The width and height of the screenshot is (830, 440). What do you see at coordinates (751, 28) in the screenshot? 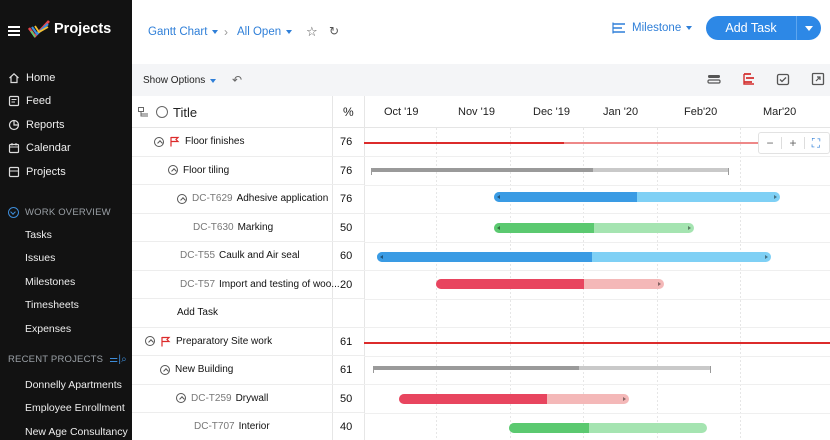
I see `add-task-label: Add Task` at bounding box center [751, 28].